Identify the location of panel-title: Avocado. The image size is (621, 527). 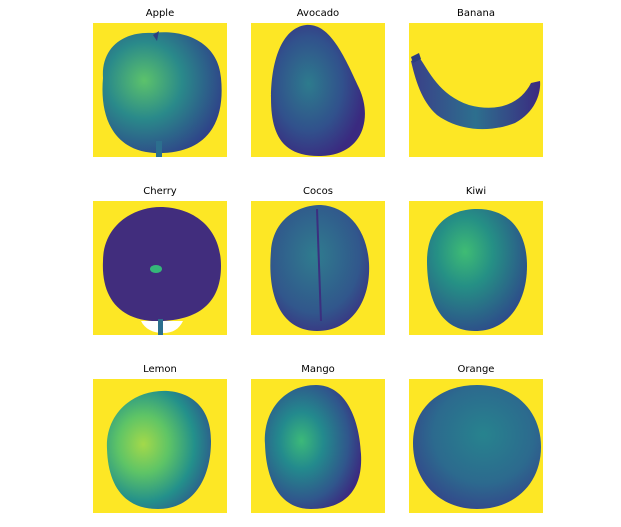
(318, 13).